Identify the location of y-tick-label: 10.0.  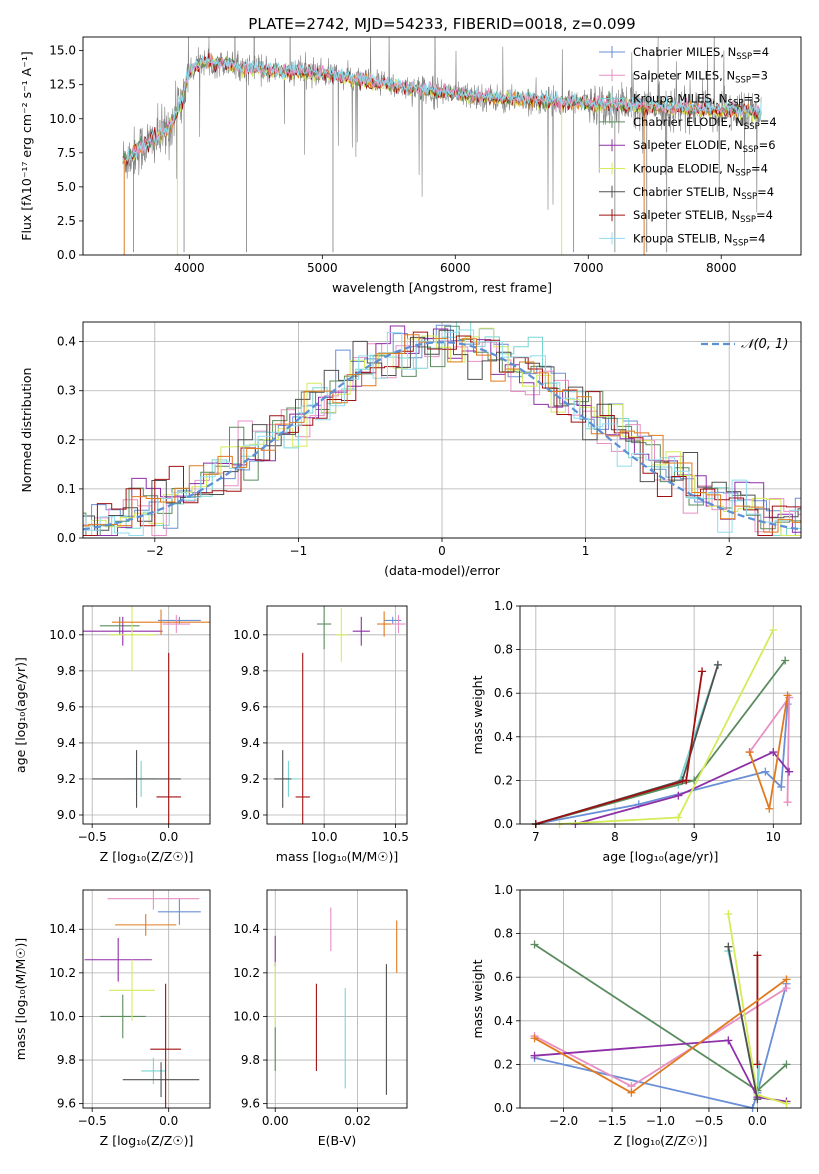
(246, 1016).